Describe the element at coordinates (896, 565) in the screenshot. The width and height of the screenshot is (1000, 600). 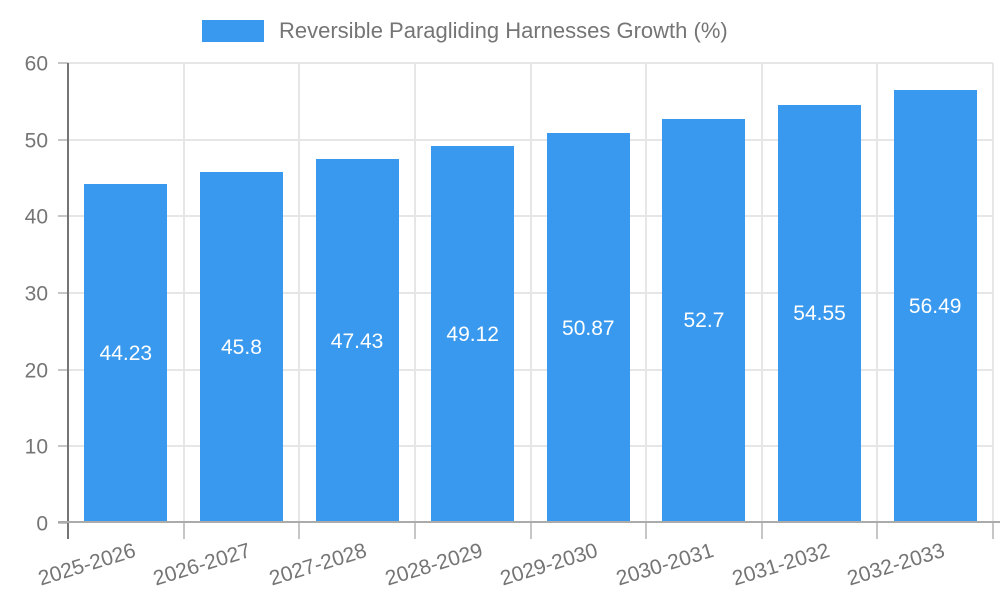
I see `x-tick-label: 2032-2033` at that location.